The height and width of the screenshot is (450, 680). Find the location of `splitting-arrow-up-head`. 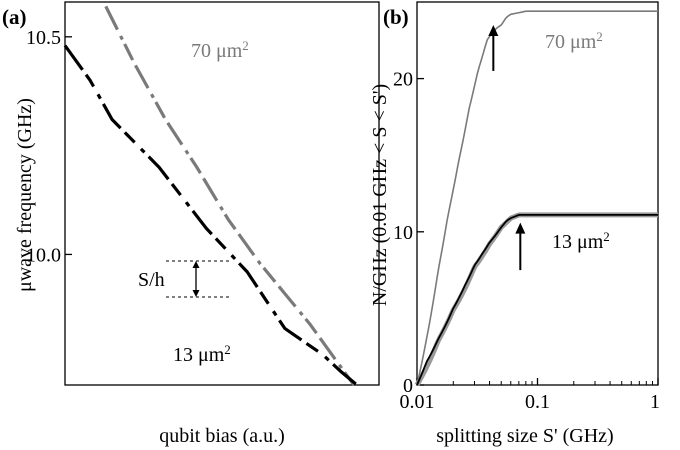

splitting-arrow-up-head is located at coordinates (196, 264).